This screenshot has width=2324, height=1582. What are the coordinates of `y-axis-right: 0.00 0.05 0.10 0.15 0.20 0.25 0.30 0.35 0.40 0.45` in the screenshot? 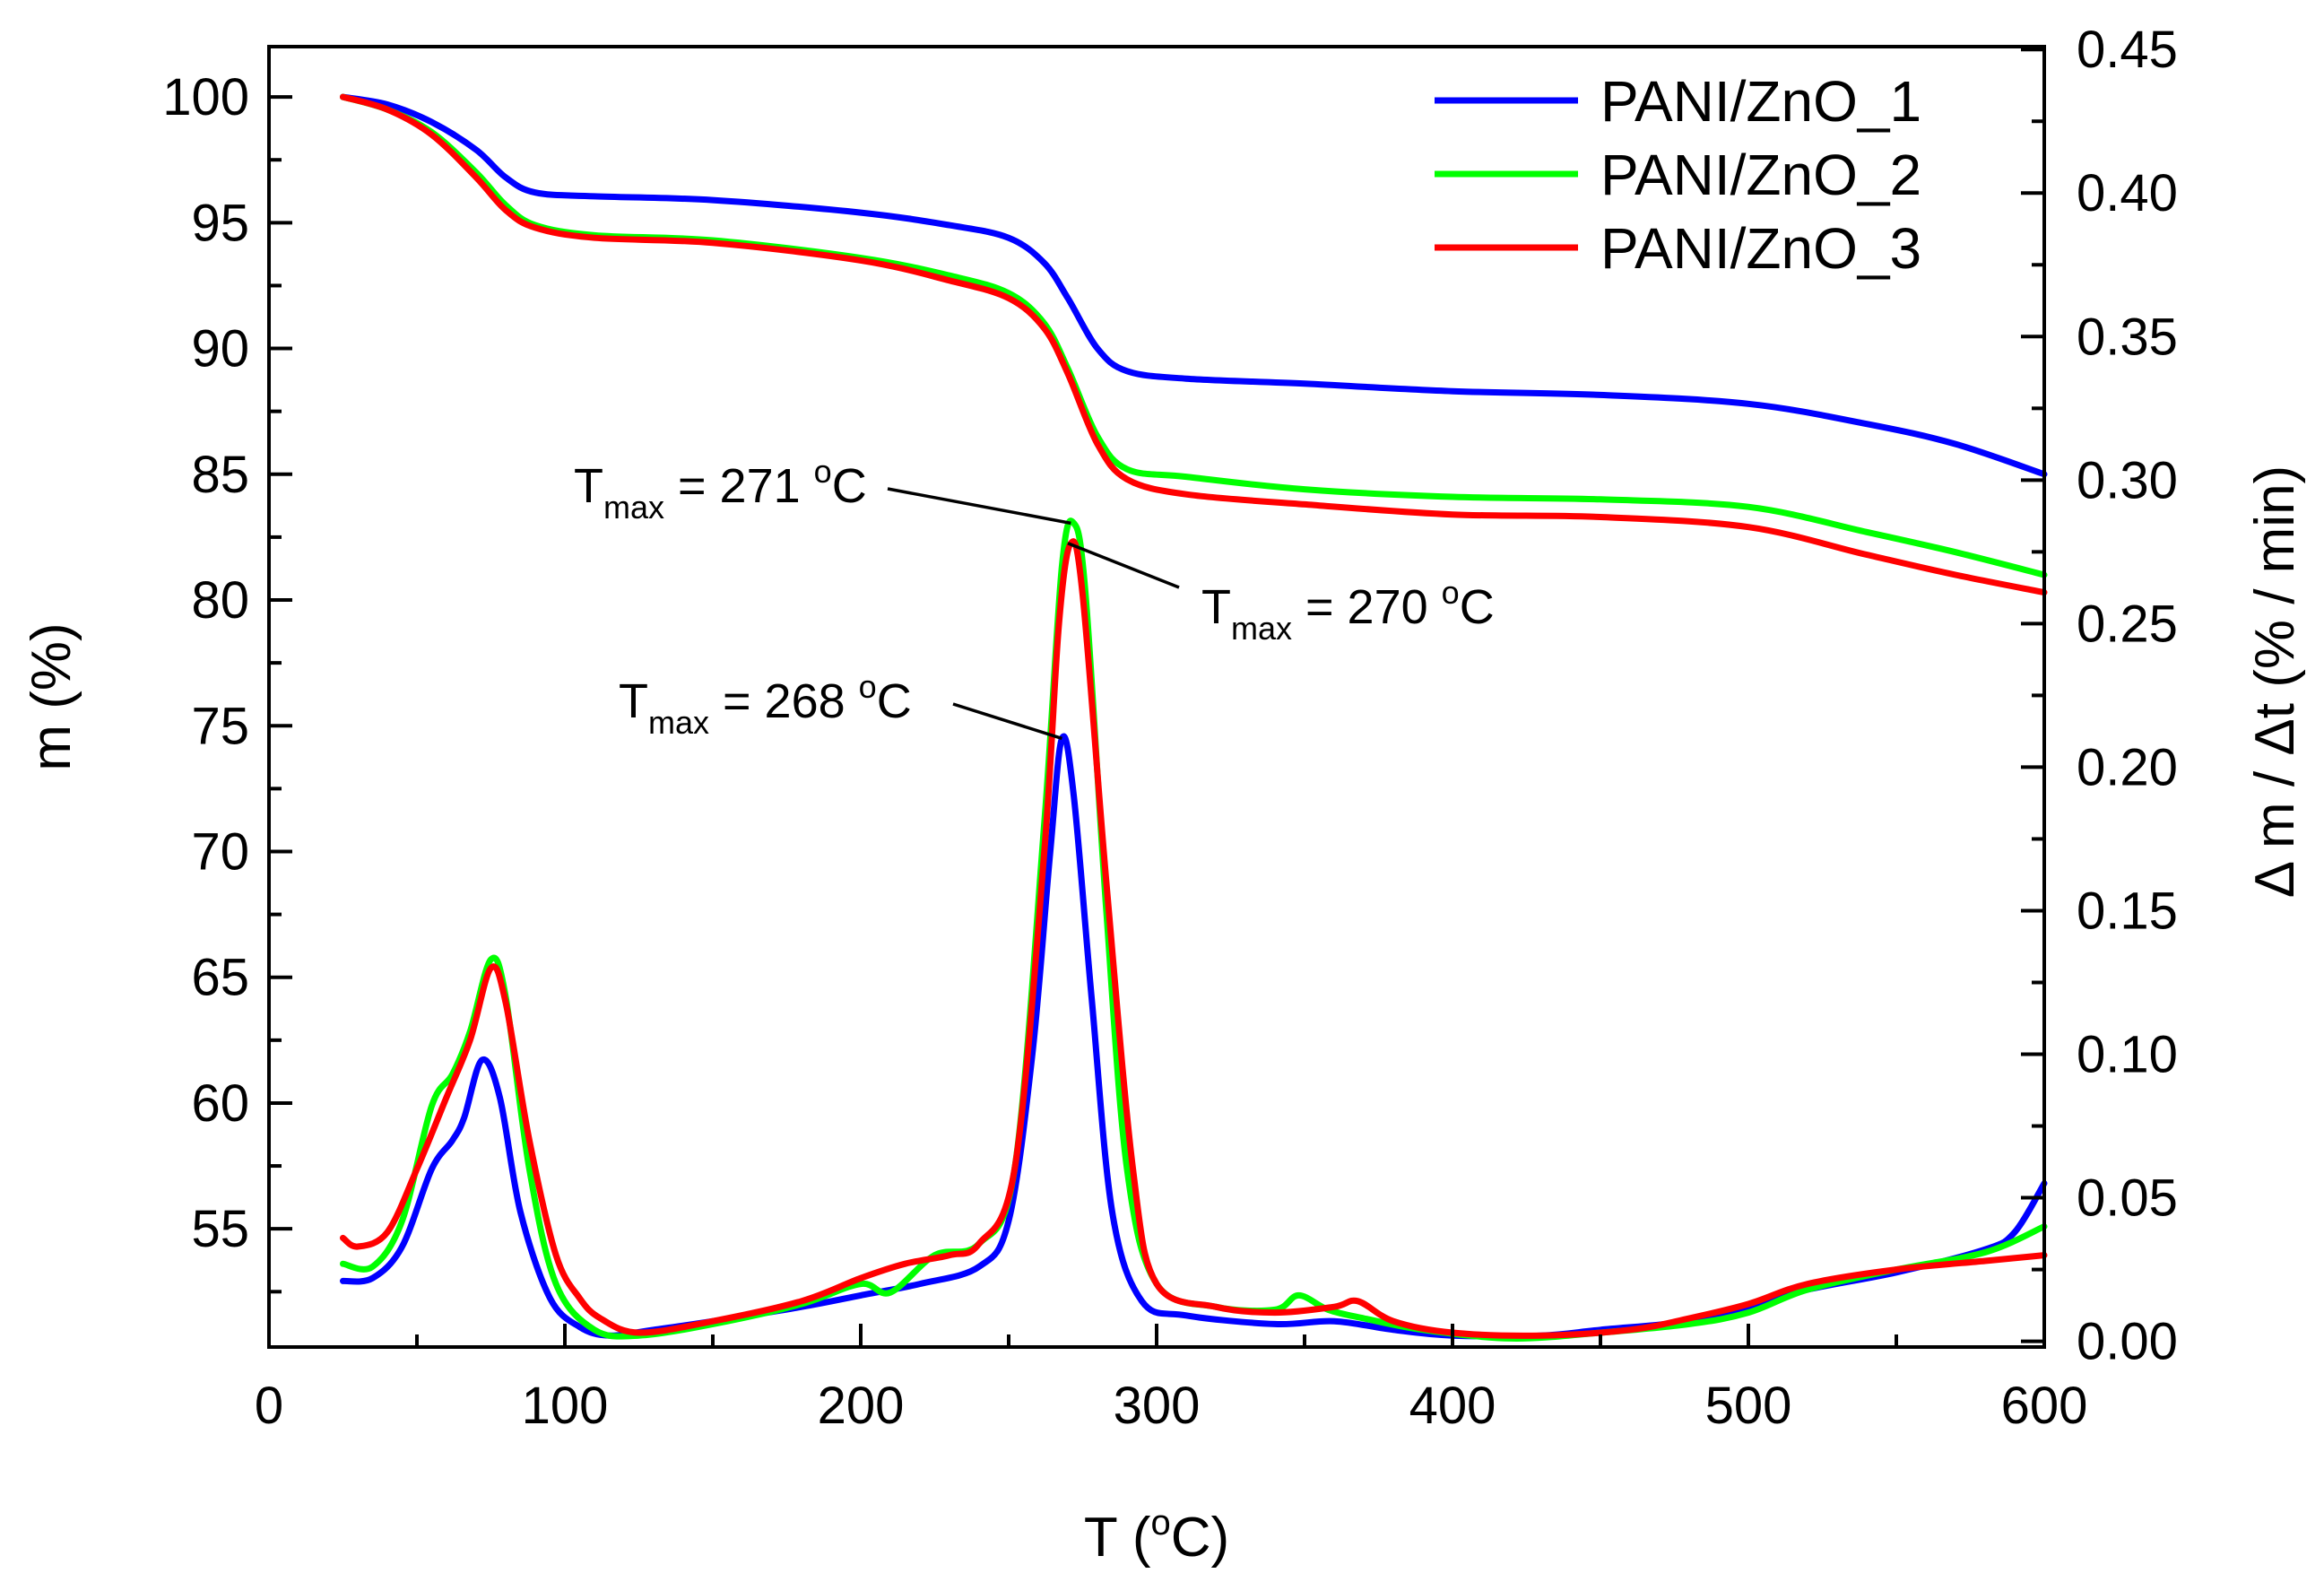 It's located at (2099, 696).